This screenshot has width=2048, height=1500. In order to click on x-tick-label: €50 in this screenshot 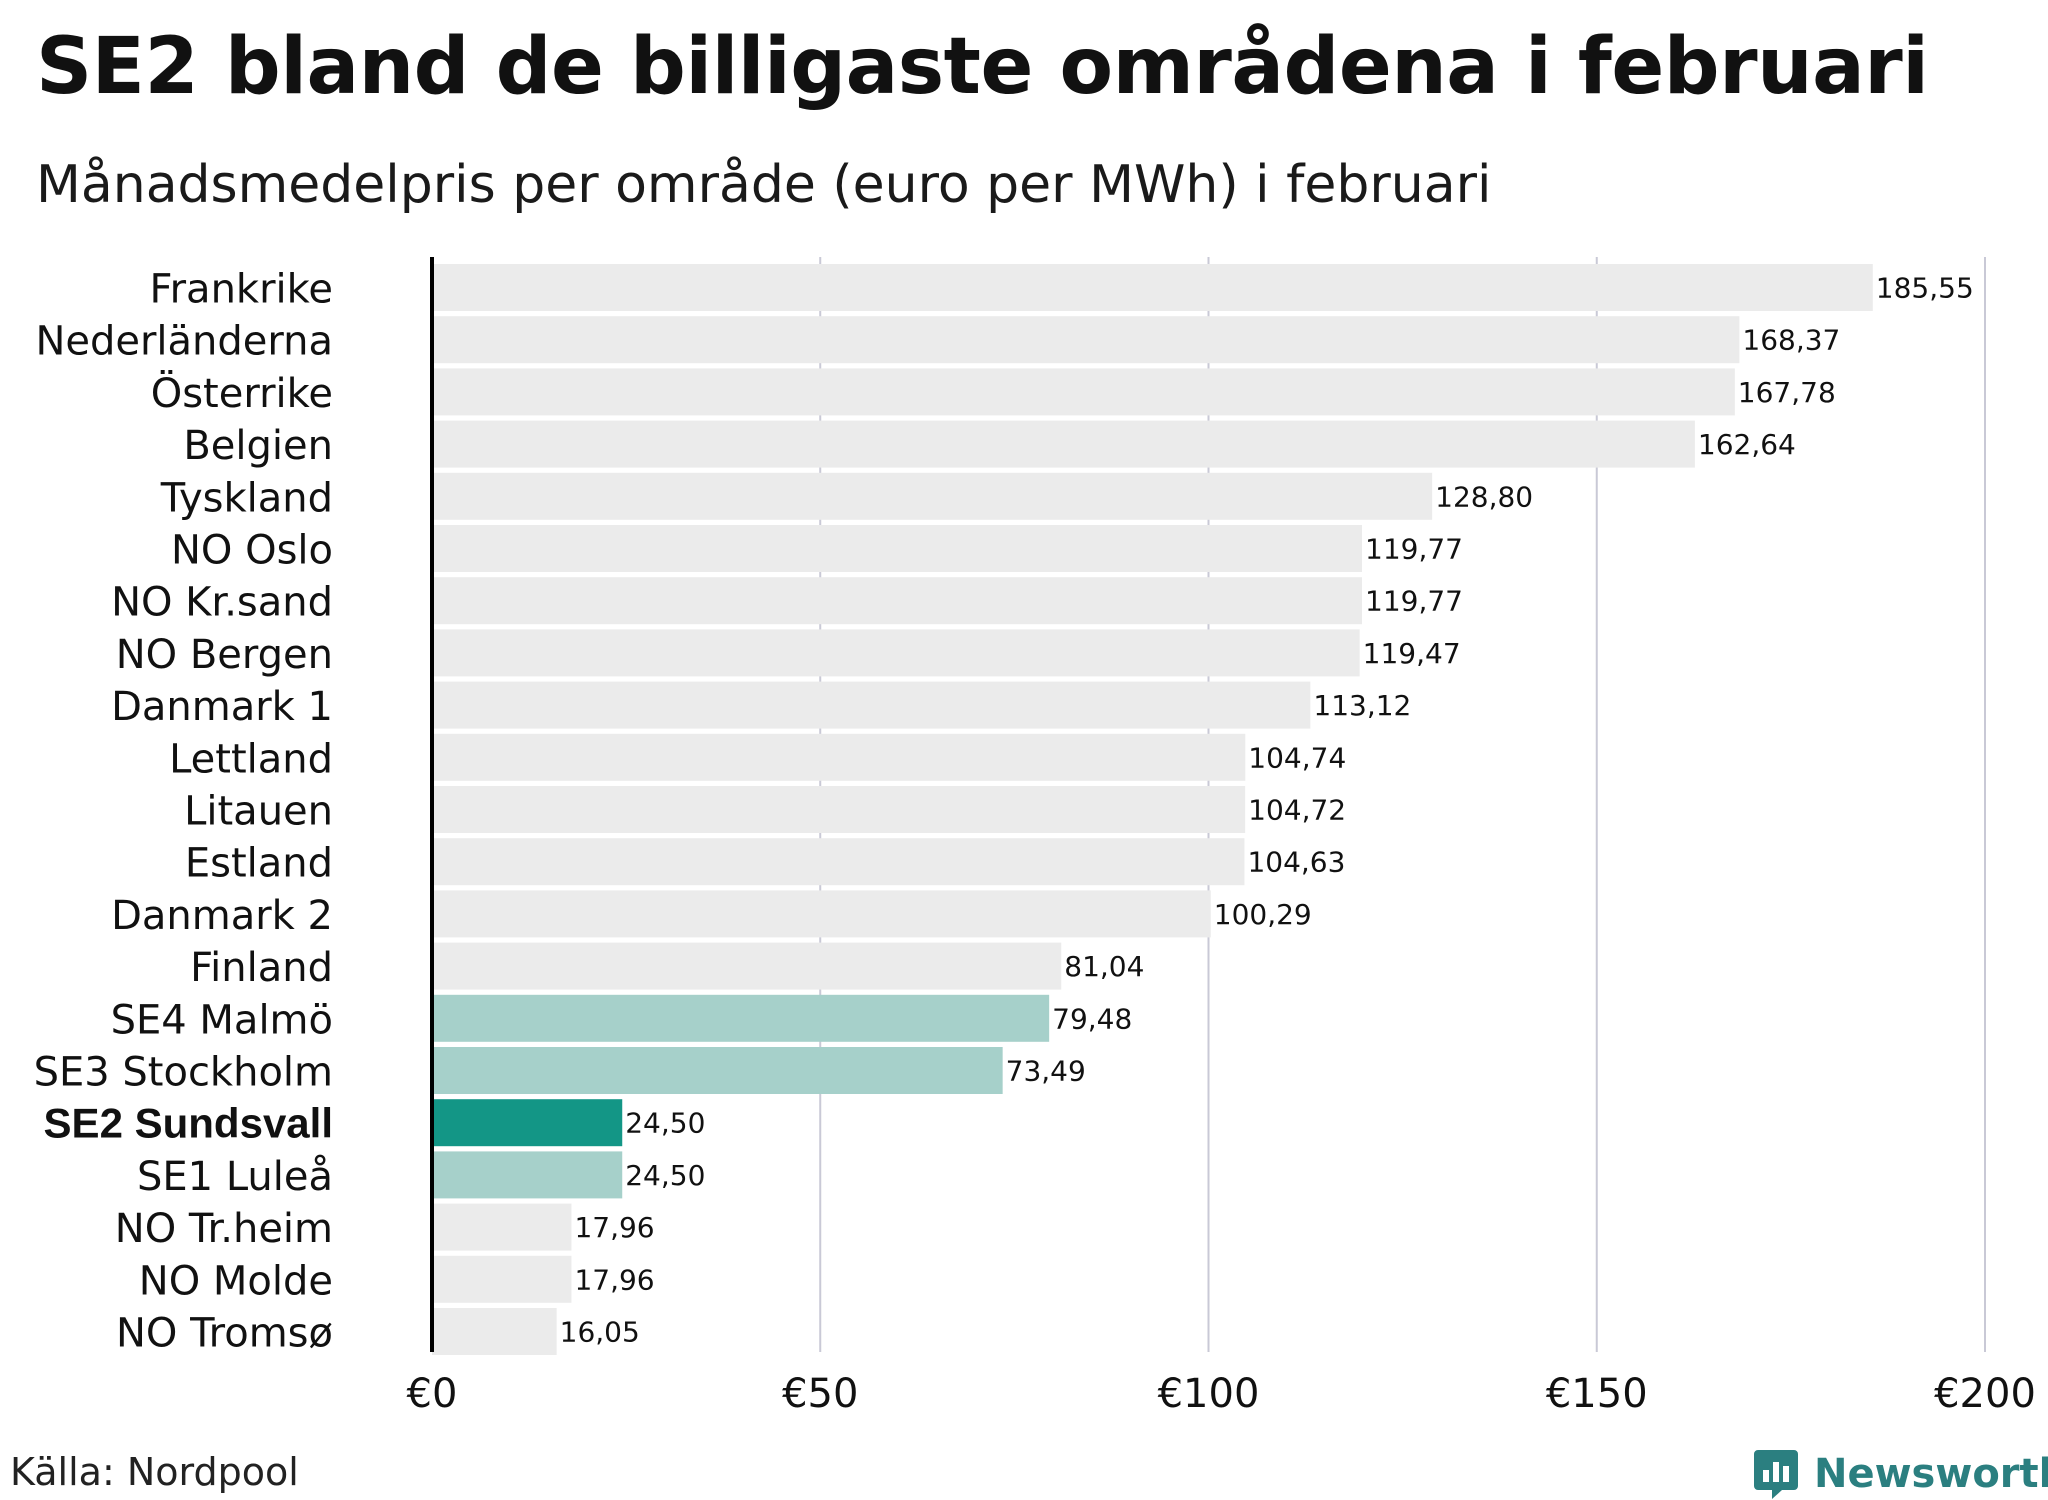, I will do `click(820, 1394)`.